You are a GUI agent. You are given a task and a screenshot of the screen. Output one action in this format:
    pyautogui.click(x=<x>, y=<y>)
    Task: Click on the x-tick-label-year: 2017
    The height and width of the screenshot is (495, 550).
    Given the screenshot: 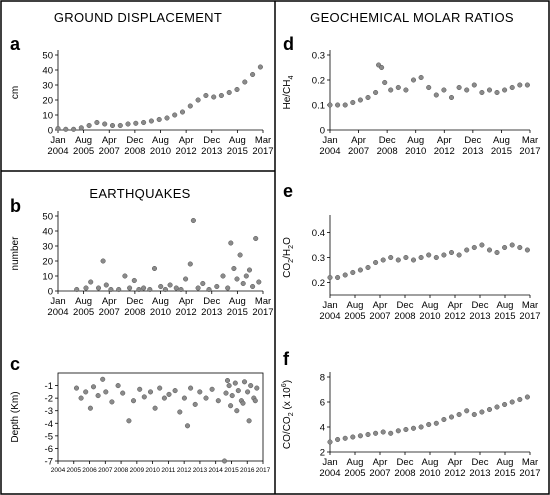 What is the action you would take?
    pyautogui.click(x=529, y=151)
    